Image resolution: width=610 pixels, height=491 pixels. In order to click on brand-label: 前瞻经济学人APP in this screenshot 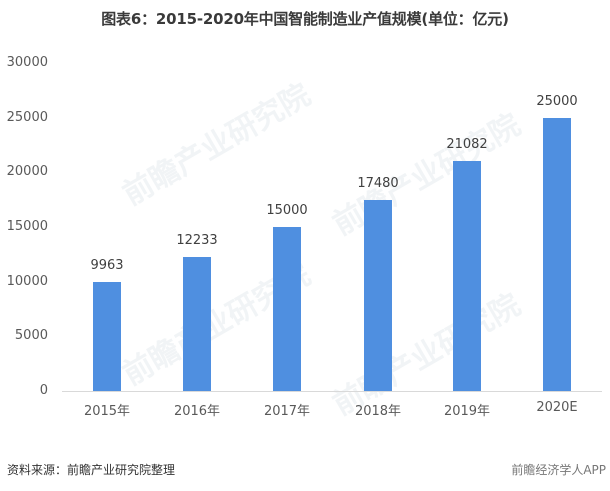, I will do `click(558, 470)`.